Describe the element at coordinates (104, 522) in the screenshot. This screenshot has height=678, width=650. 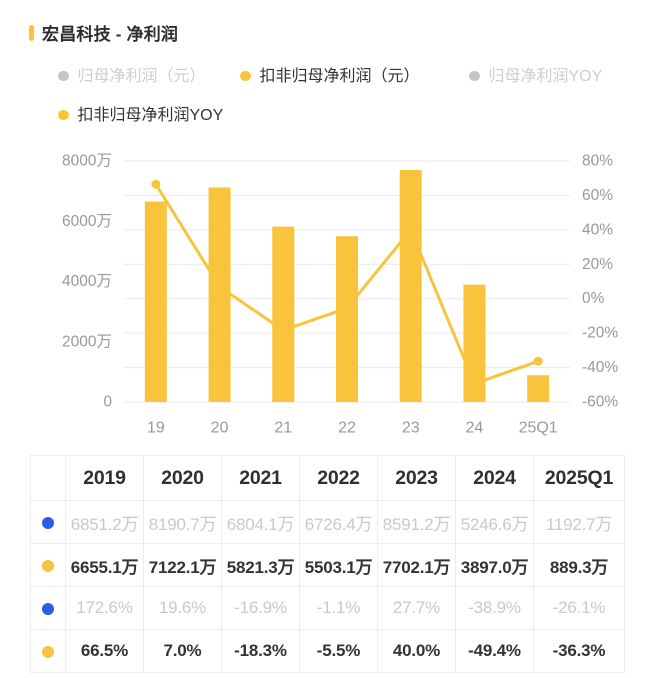
I see `table-value-cell: 6851.2万` at that location.